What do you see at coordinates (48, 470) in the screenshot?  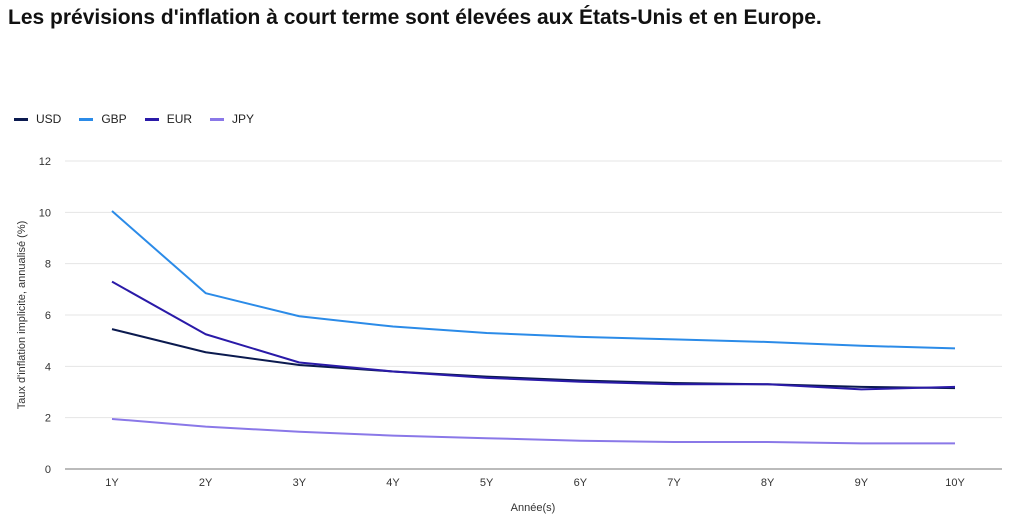 I see `y-tick-label: 0` at bounding box center [48, 470].